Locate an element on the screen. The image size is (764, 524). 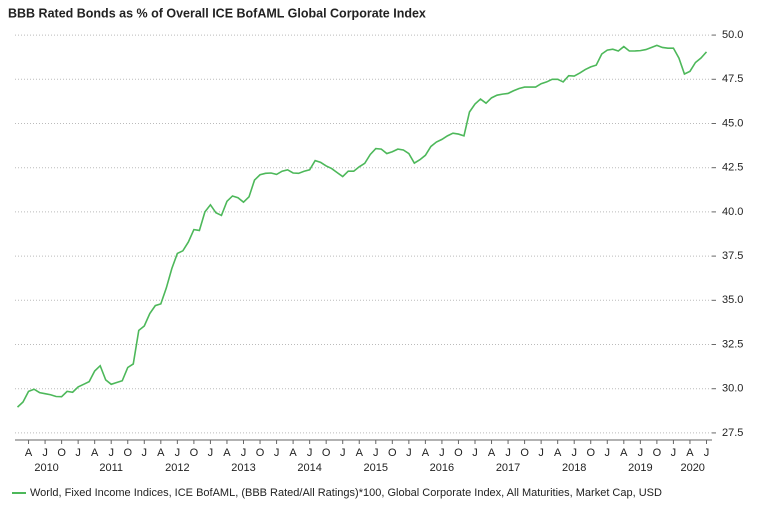
year-label: 2018 is located at coordinates (574, 468).